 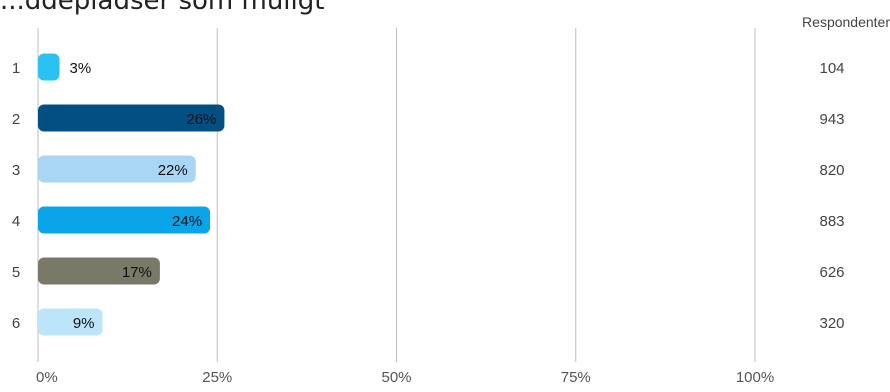 What do you see at coordinates (201, 119) in the screenshot?
I see `bar-value-label: 26%` at bounding box center [201, 119].